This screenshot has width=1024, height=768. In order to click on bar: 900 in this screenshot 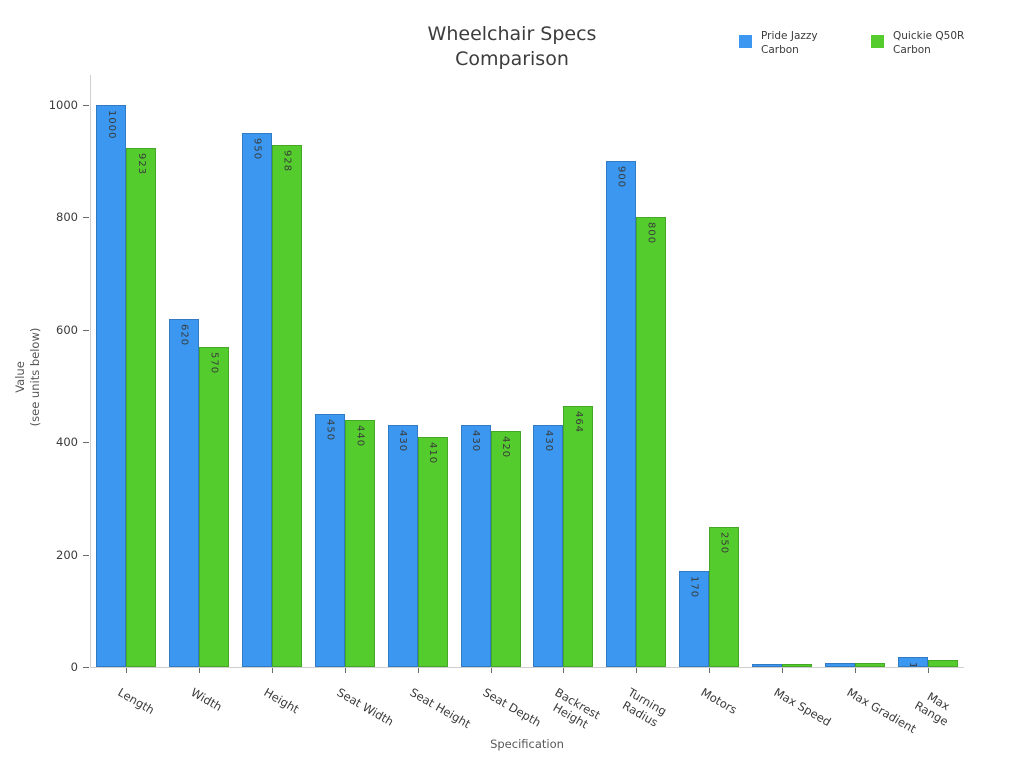, I will do `click(621, 414)`.